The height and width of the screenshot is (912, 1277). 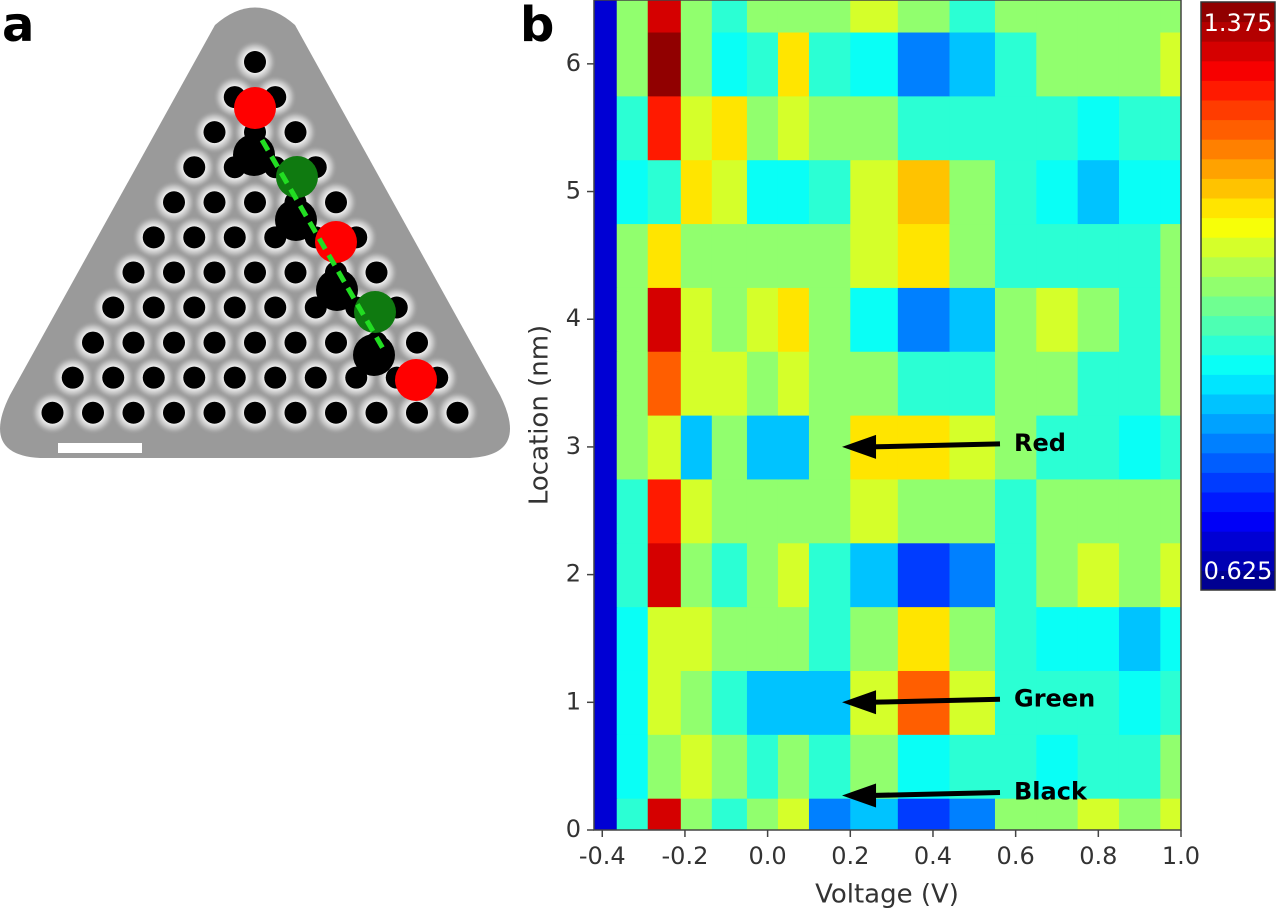 I want to click on y-tick-label: 2, so click(x=573, y=574).